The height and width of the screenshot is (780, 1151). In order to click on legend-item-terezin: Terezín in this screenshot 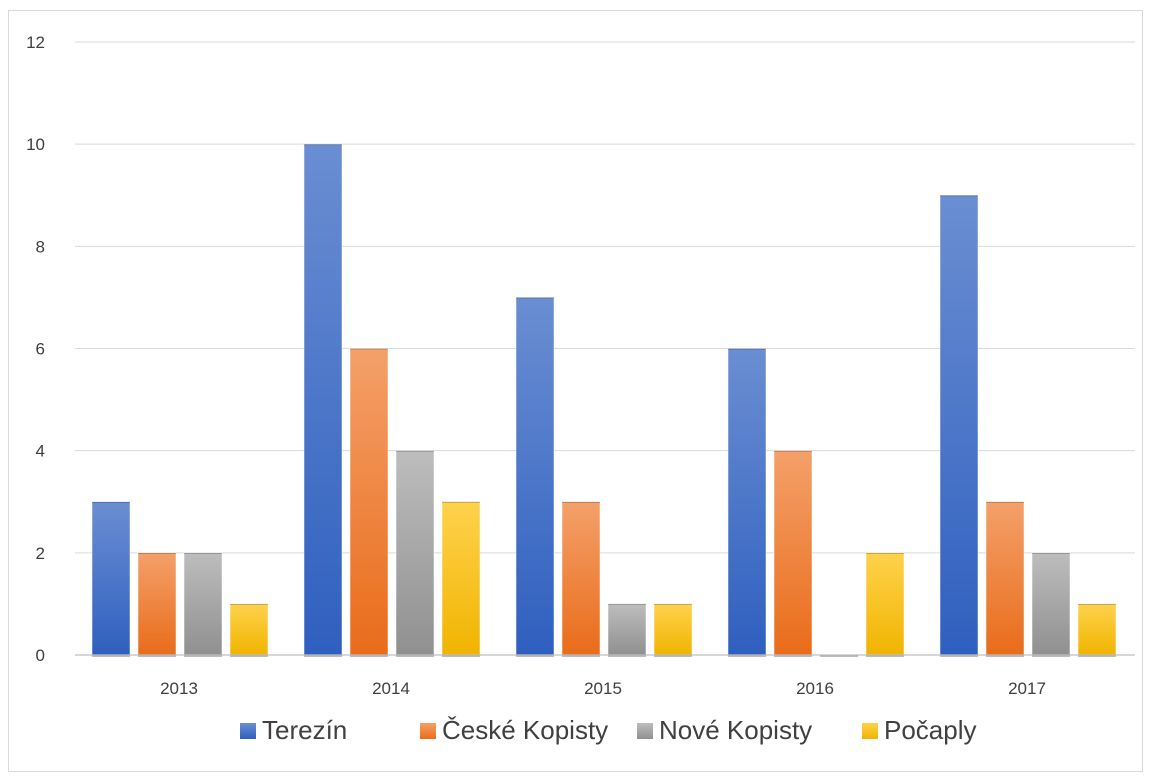, I will do `click(293, 730)`.